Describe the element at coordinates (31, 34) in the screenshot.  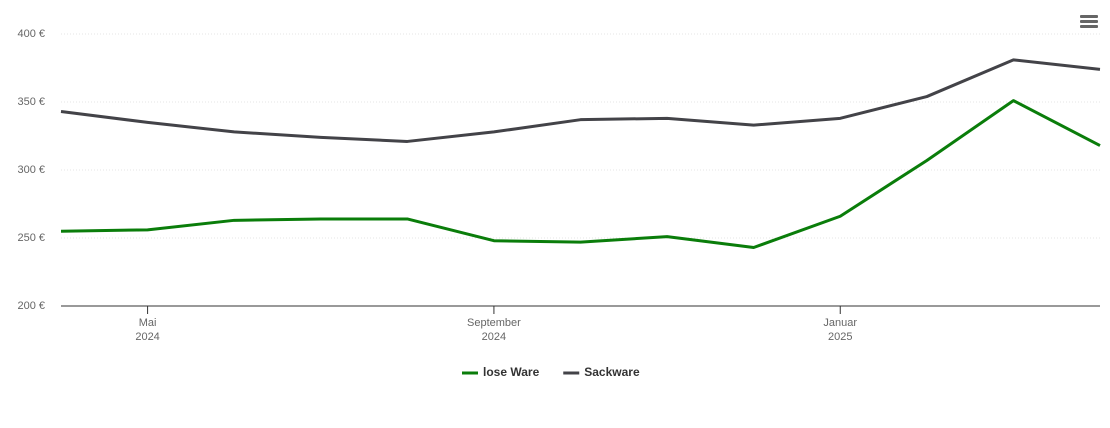
I see `y-tick-label: 400 €` at that location.